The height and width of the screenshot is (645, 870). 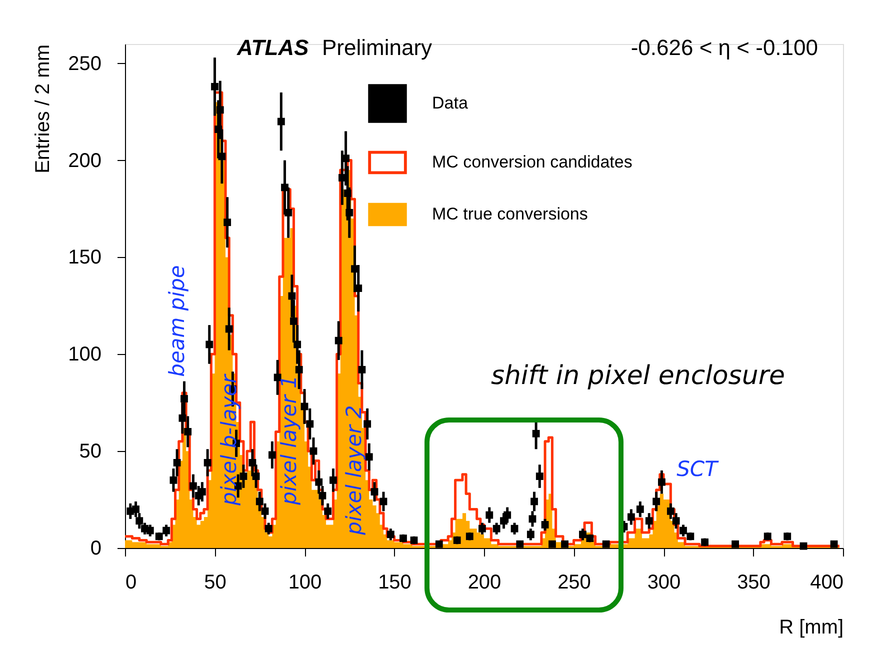 I want to click on annotation: ATLAS, so click(x=273, y=47).